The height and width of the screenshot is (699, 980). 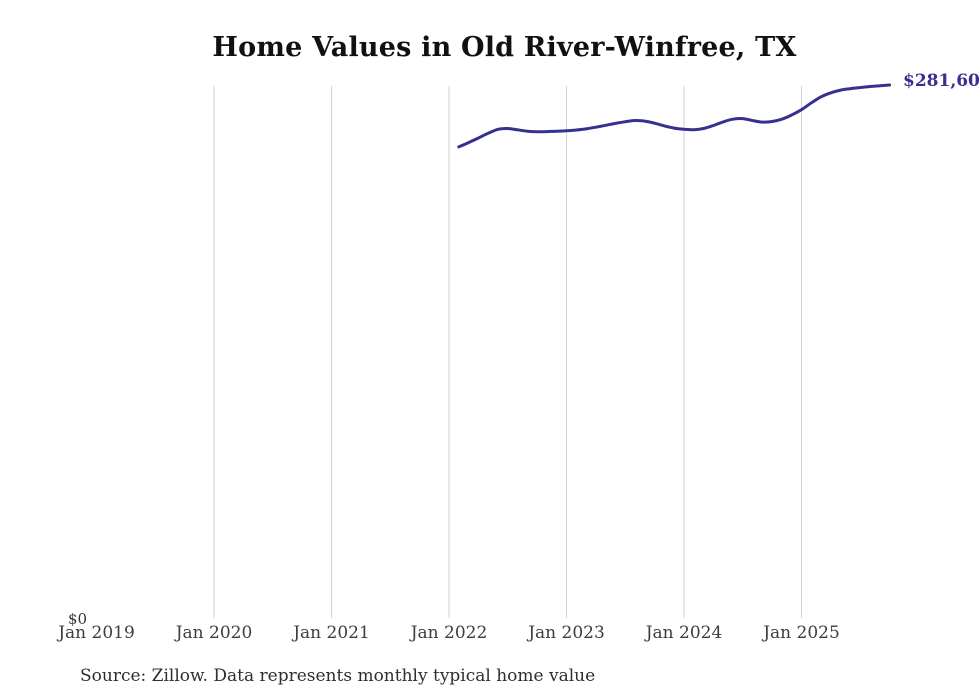 What do you see at coordinates (941, 81) in the screenshot?
I see `latest-value-label: $281,607` at bounding box center [941, 81].